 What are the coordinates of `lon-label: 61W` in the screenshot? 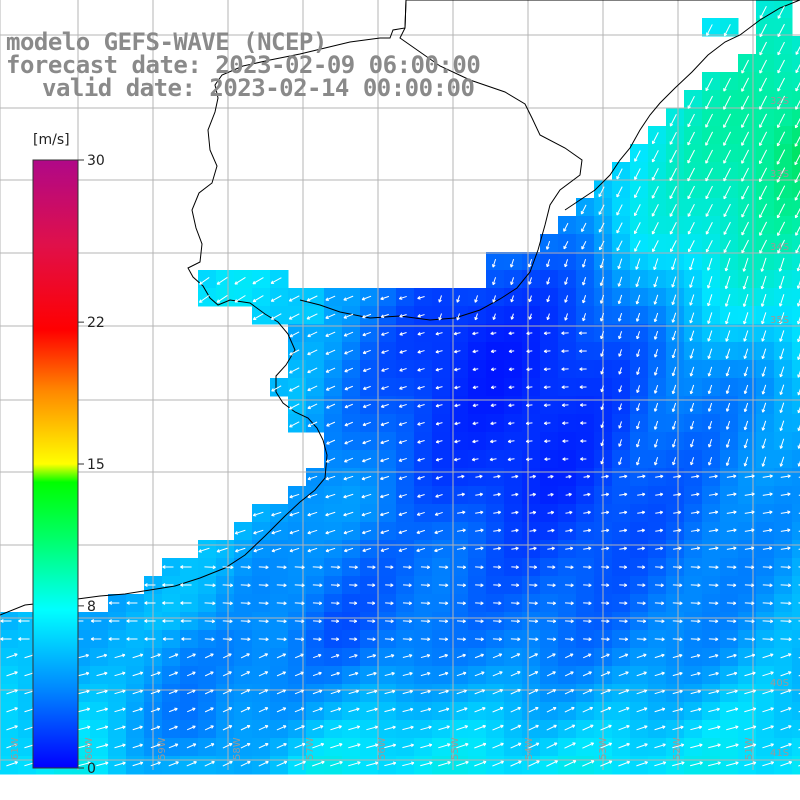 It's located at (15, 748).